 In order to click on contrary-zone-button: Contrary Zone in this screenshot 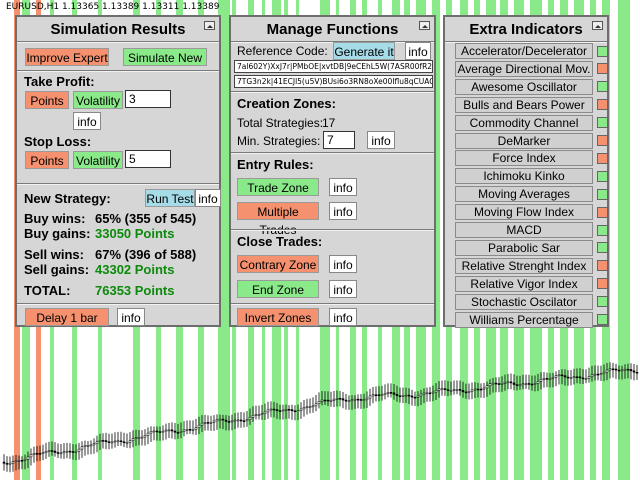, I will do `click(278, 264)`.